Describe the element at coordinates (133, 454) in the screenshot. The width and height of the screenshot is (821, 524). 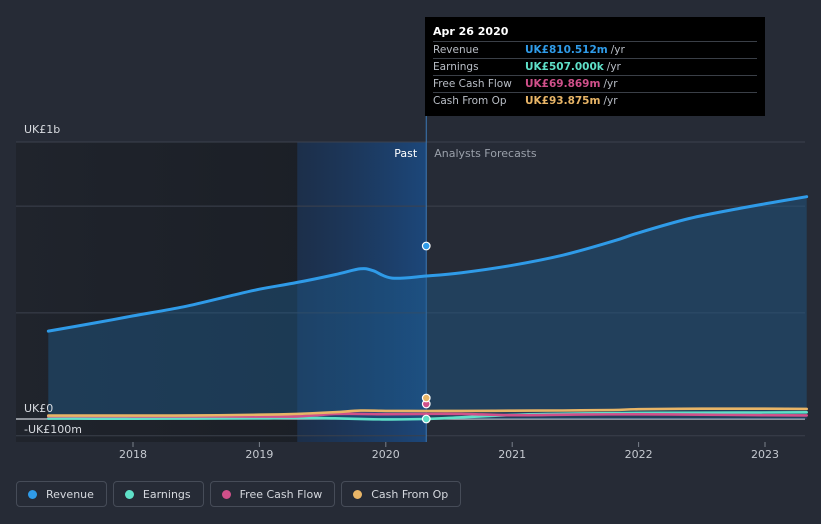
I see `x-tick-label: 2018` at that location.